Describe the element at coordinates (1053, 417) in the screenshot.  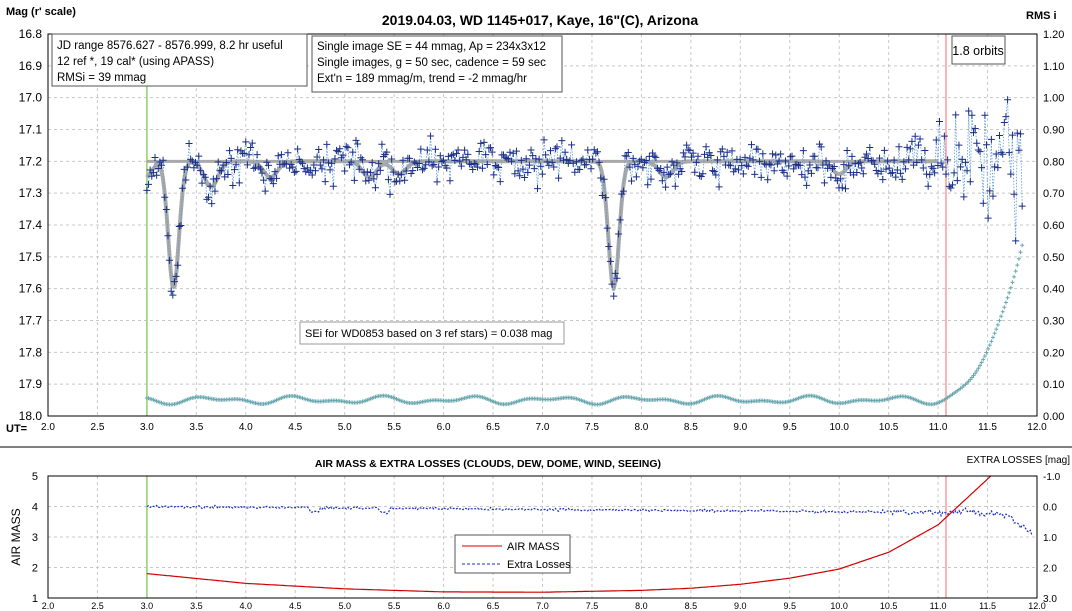
I see `y2-tick-label: 0.00` at that location.